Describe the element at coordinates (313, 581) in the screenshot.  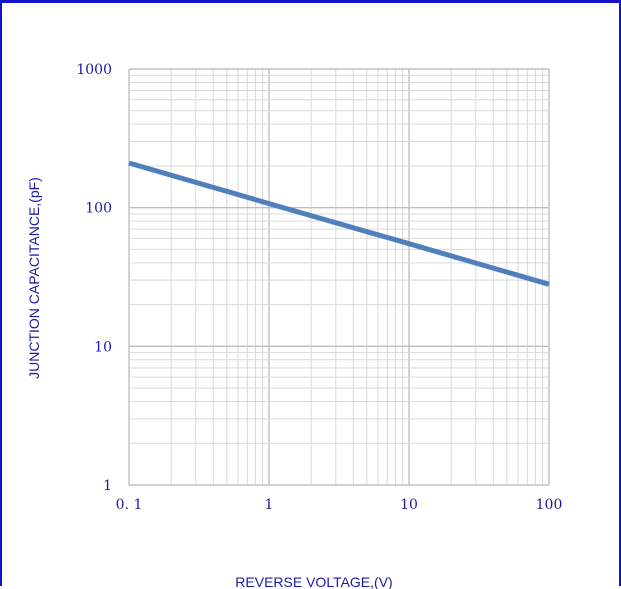
I see `x-axis-title: REVERSE VOLTAGE,(V)` at that location.